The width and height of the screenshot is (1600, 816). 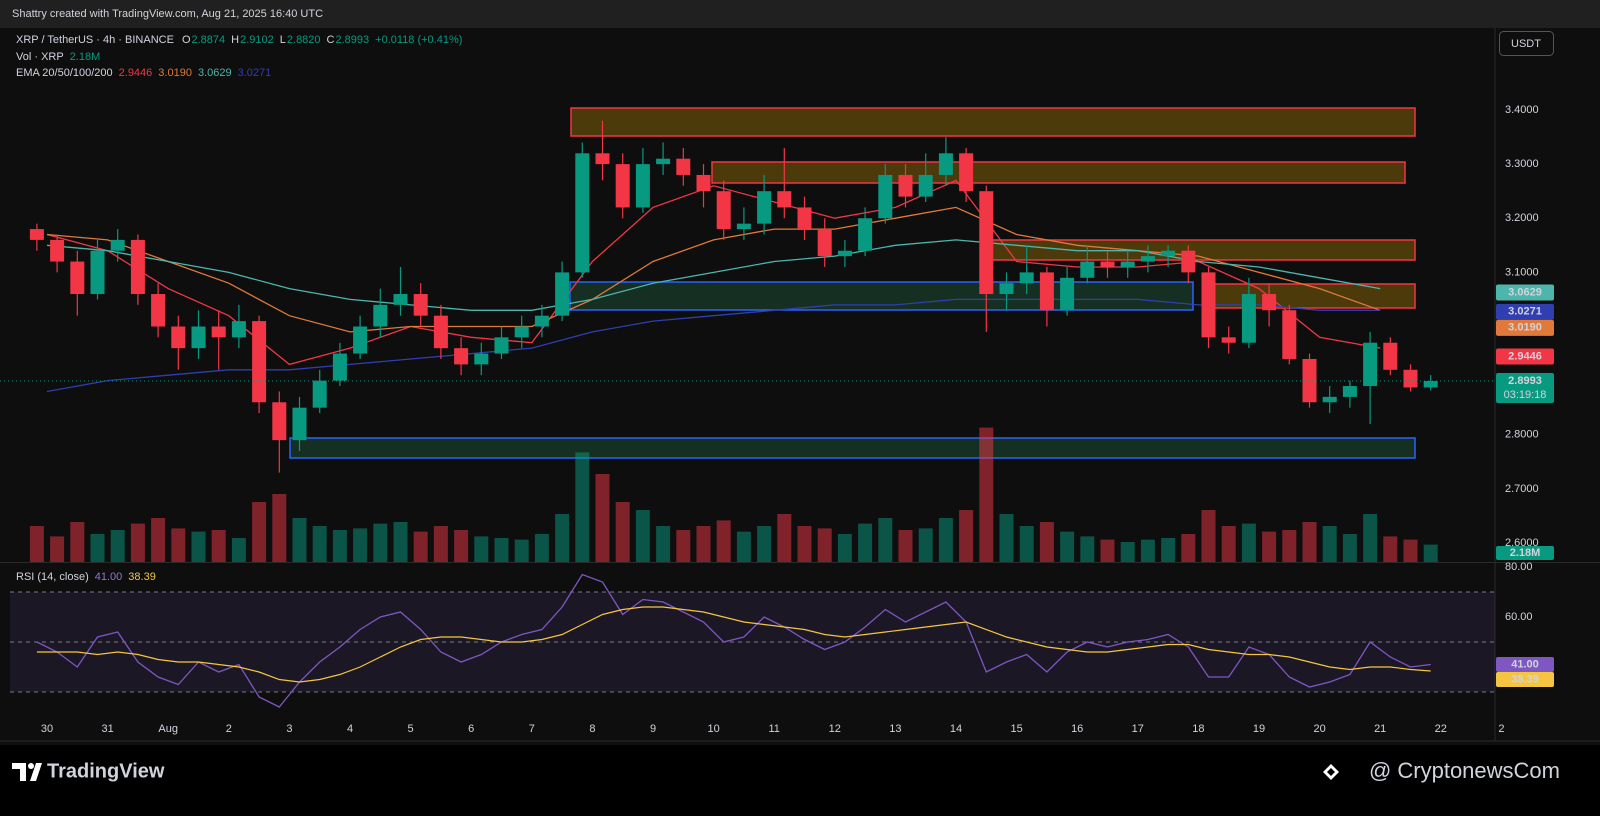 What do you see at coordinates (1525, 553) in the screenshot?
I see `volume-badge: 2.18M` at bounding box center [1525, 553].